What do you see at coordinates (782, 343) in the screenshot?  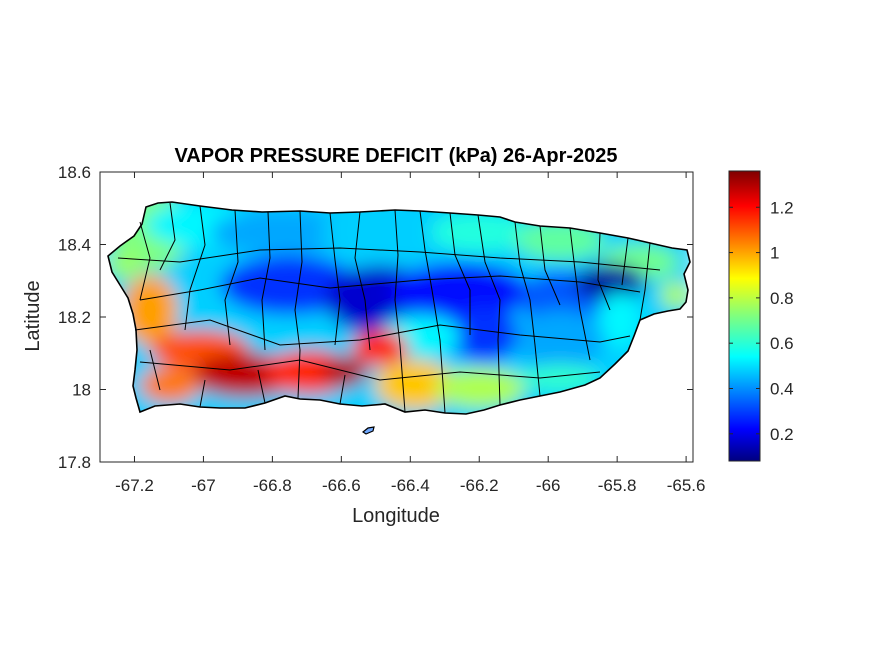 I see `colorbar-tick-label: 0.6` at bounding box center [782, 343].